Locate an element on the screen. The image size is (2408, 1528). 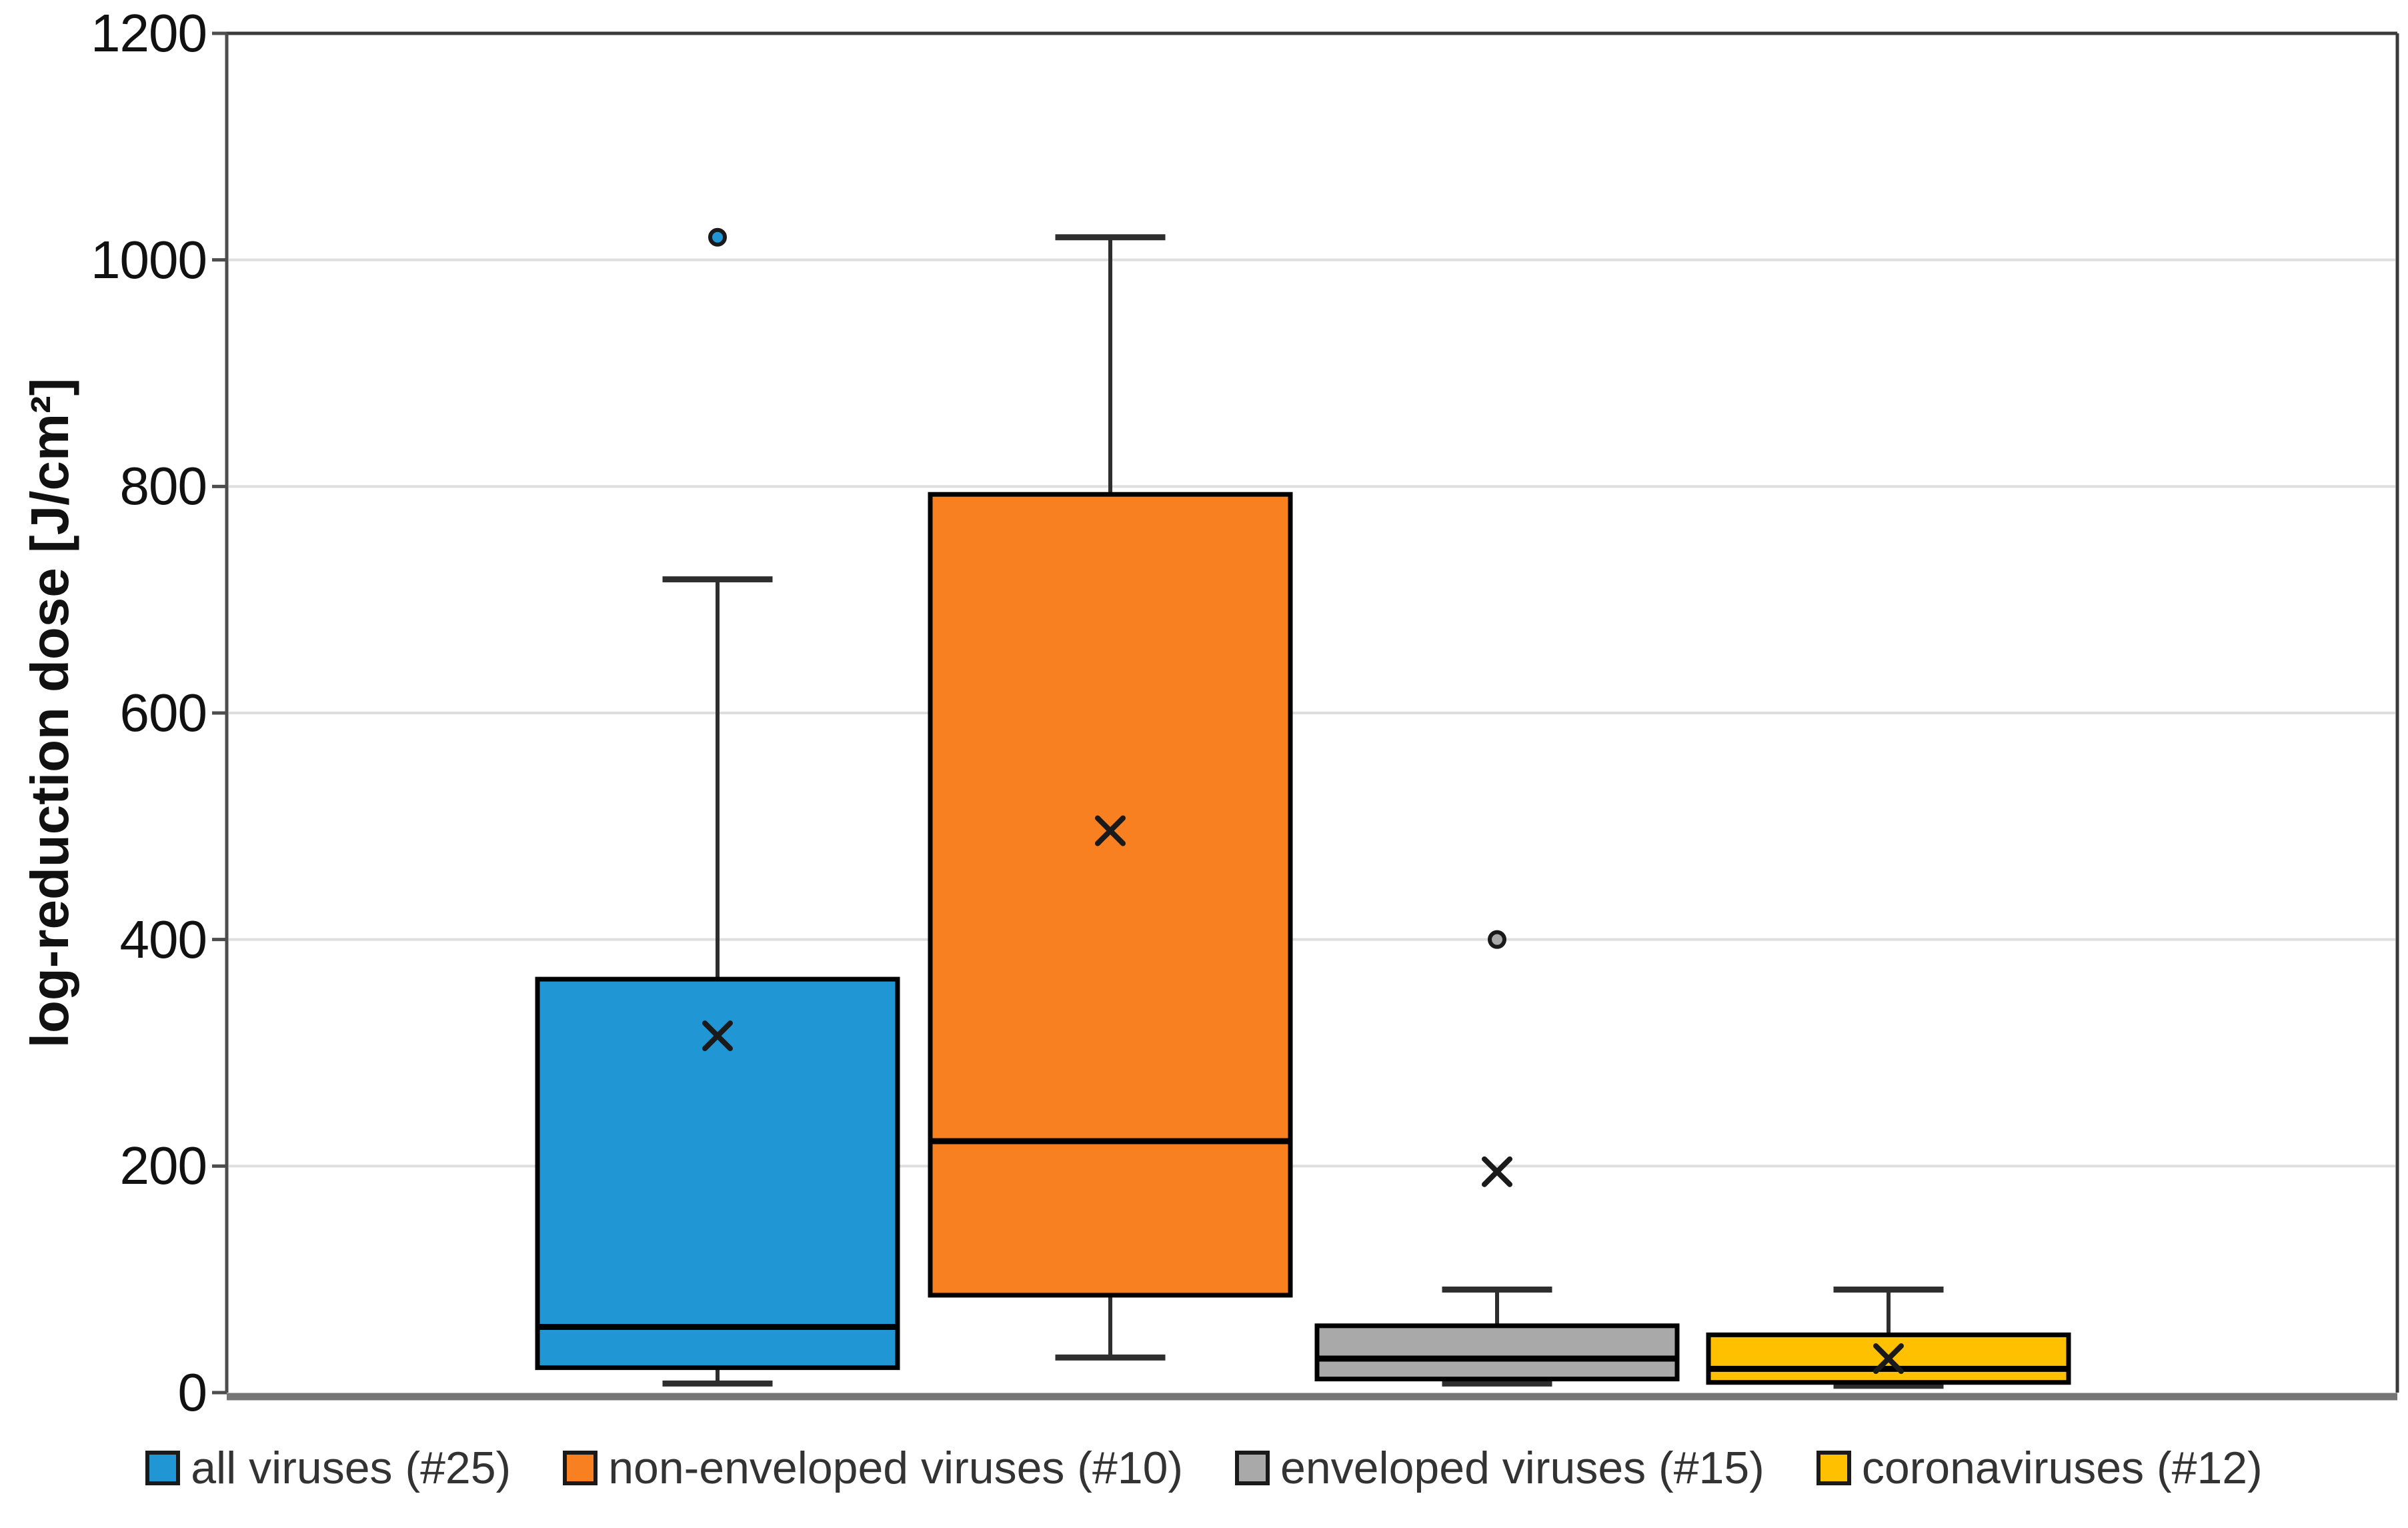
legend-item-1: non-enveloped viruses (#10) is located at coordinates (873, 1468).